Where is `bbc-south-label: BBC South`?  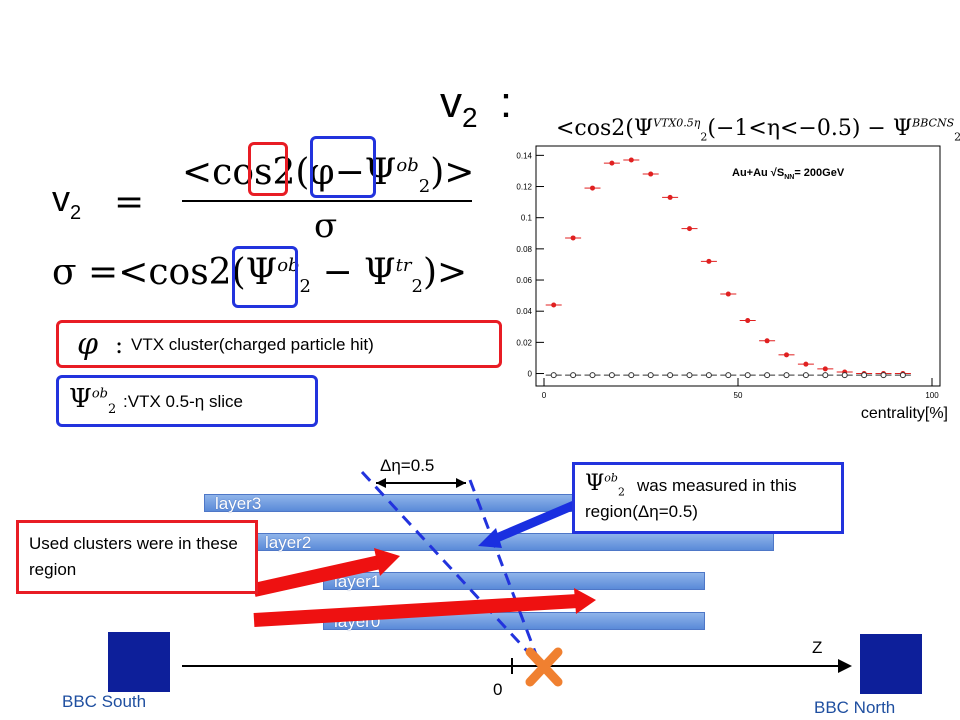 bbc-south-label: BBC South is located at coordinates (104, 701).